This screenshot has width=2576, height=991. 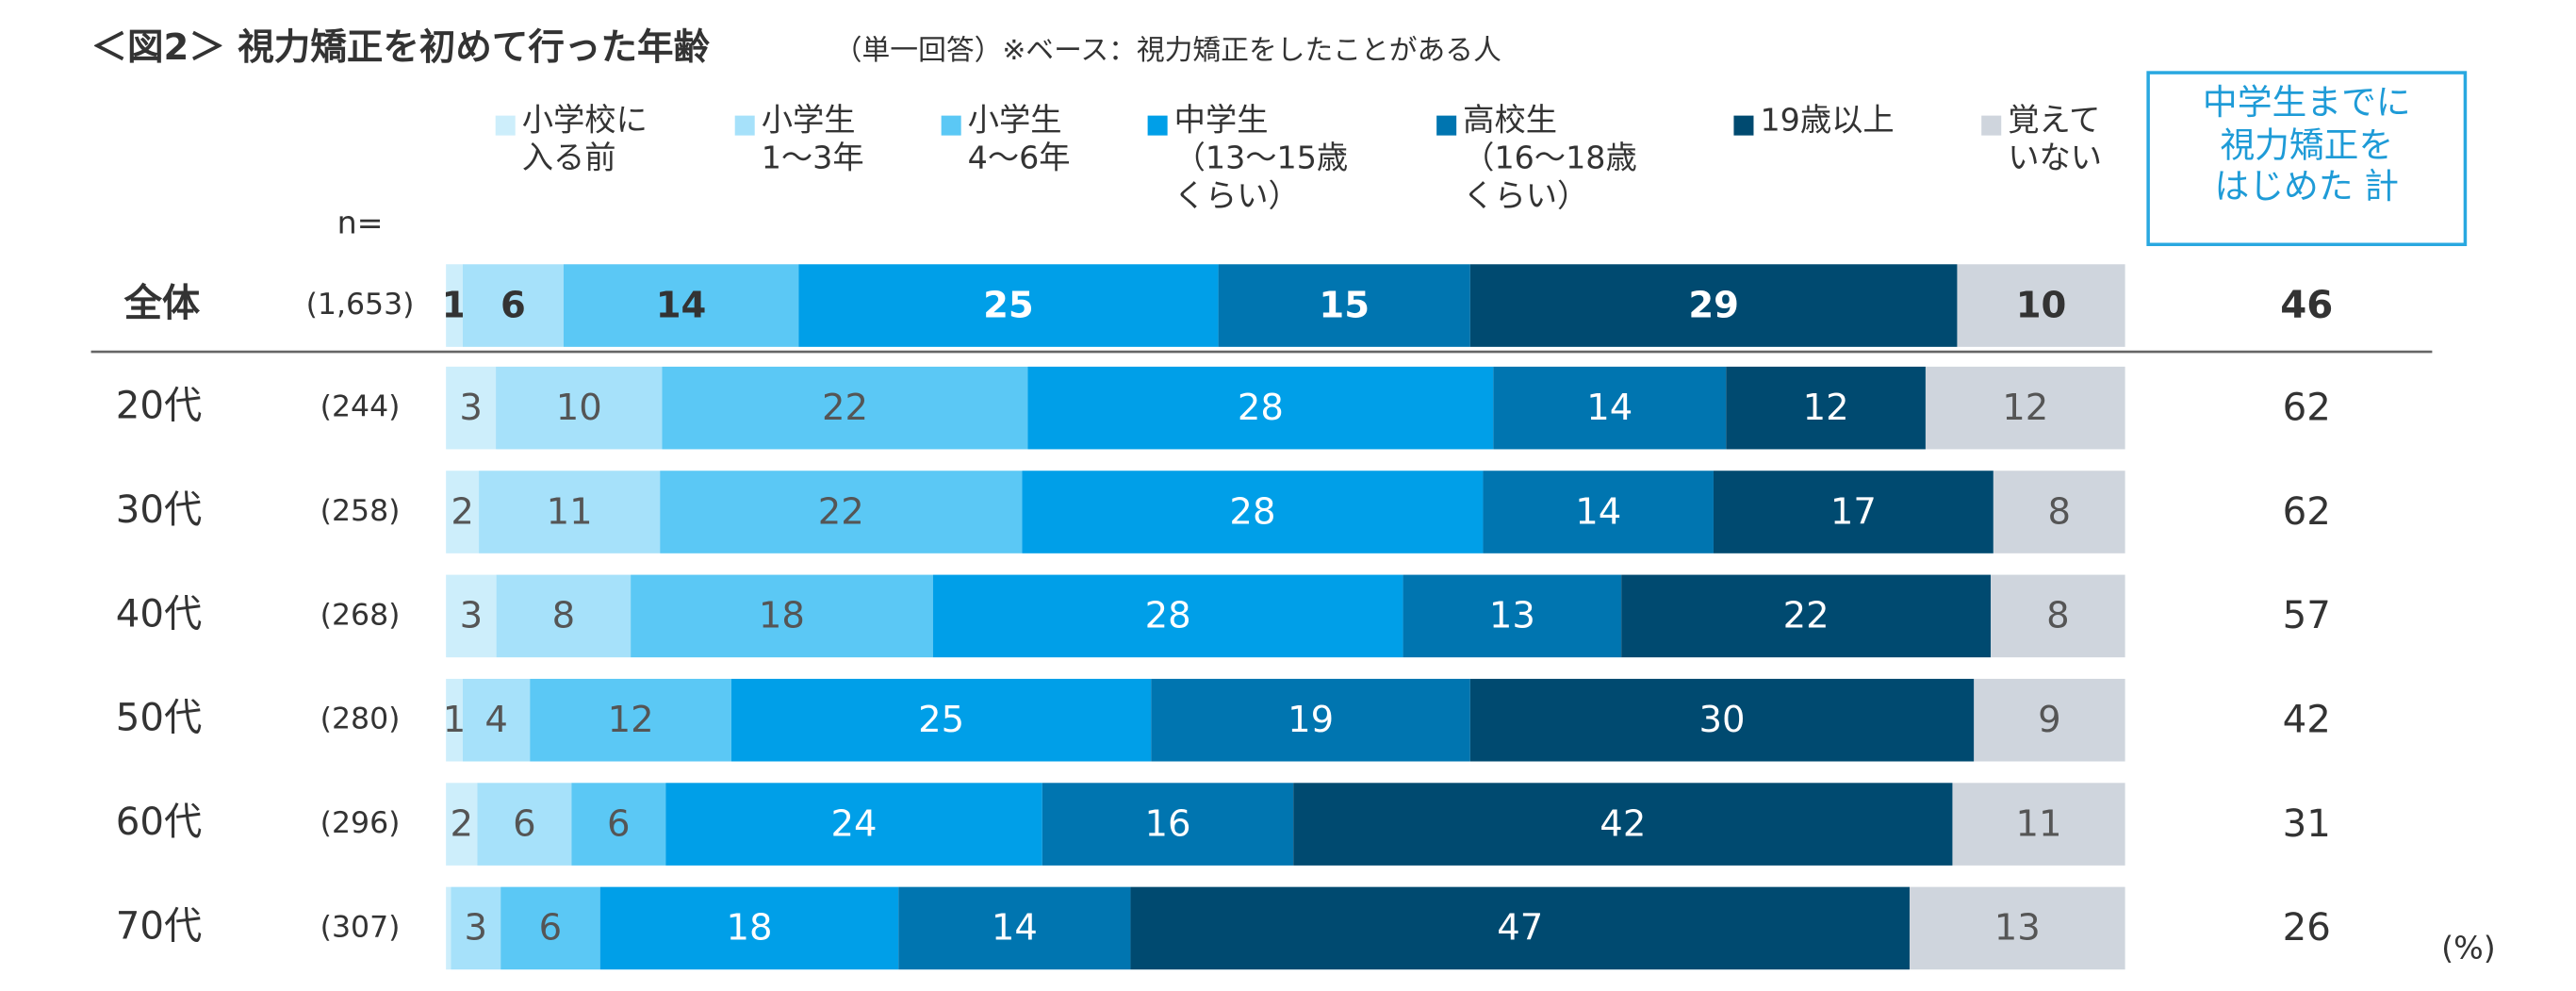 I want to click on value-label: 9, so click(x=2049, y=720).